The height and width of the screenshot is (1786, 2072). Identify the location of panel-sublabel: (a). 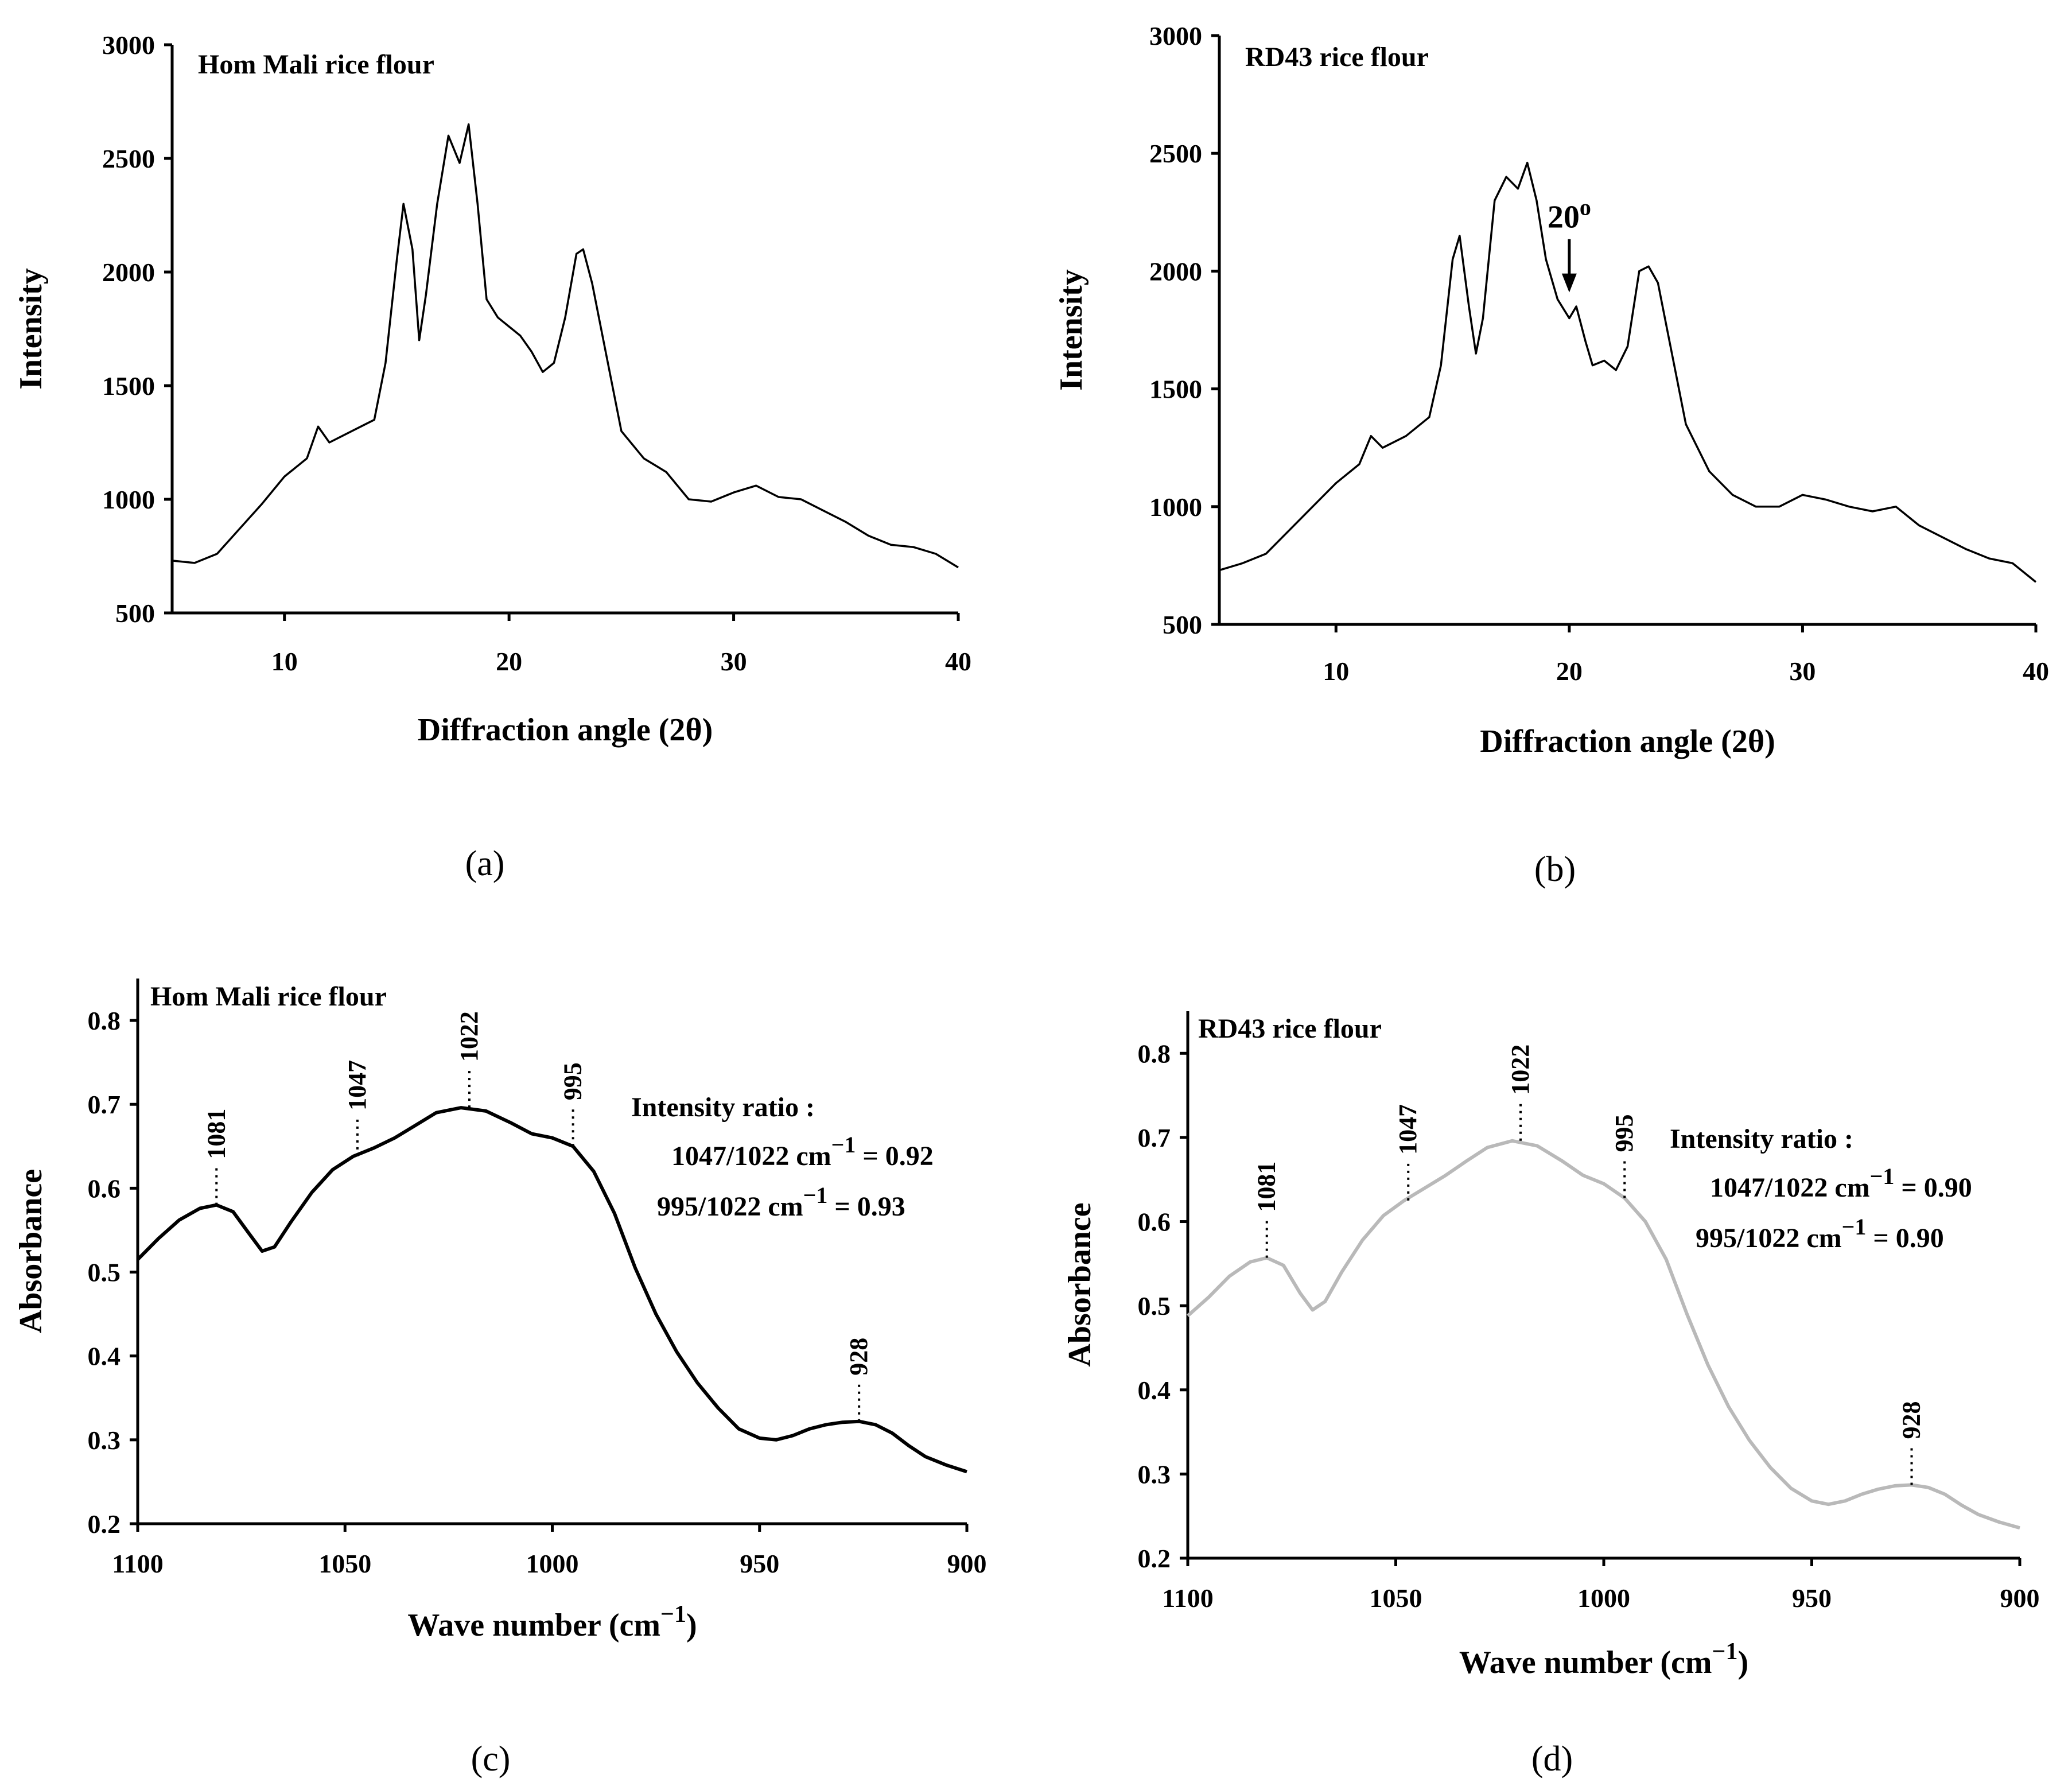
(485, 863).